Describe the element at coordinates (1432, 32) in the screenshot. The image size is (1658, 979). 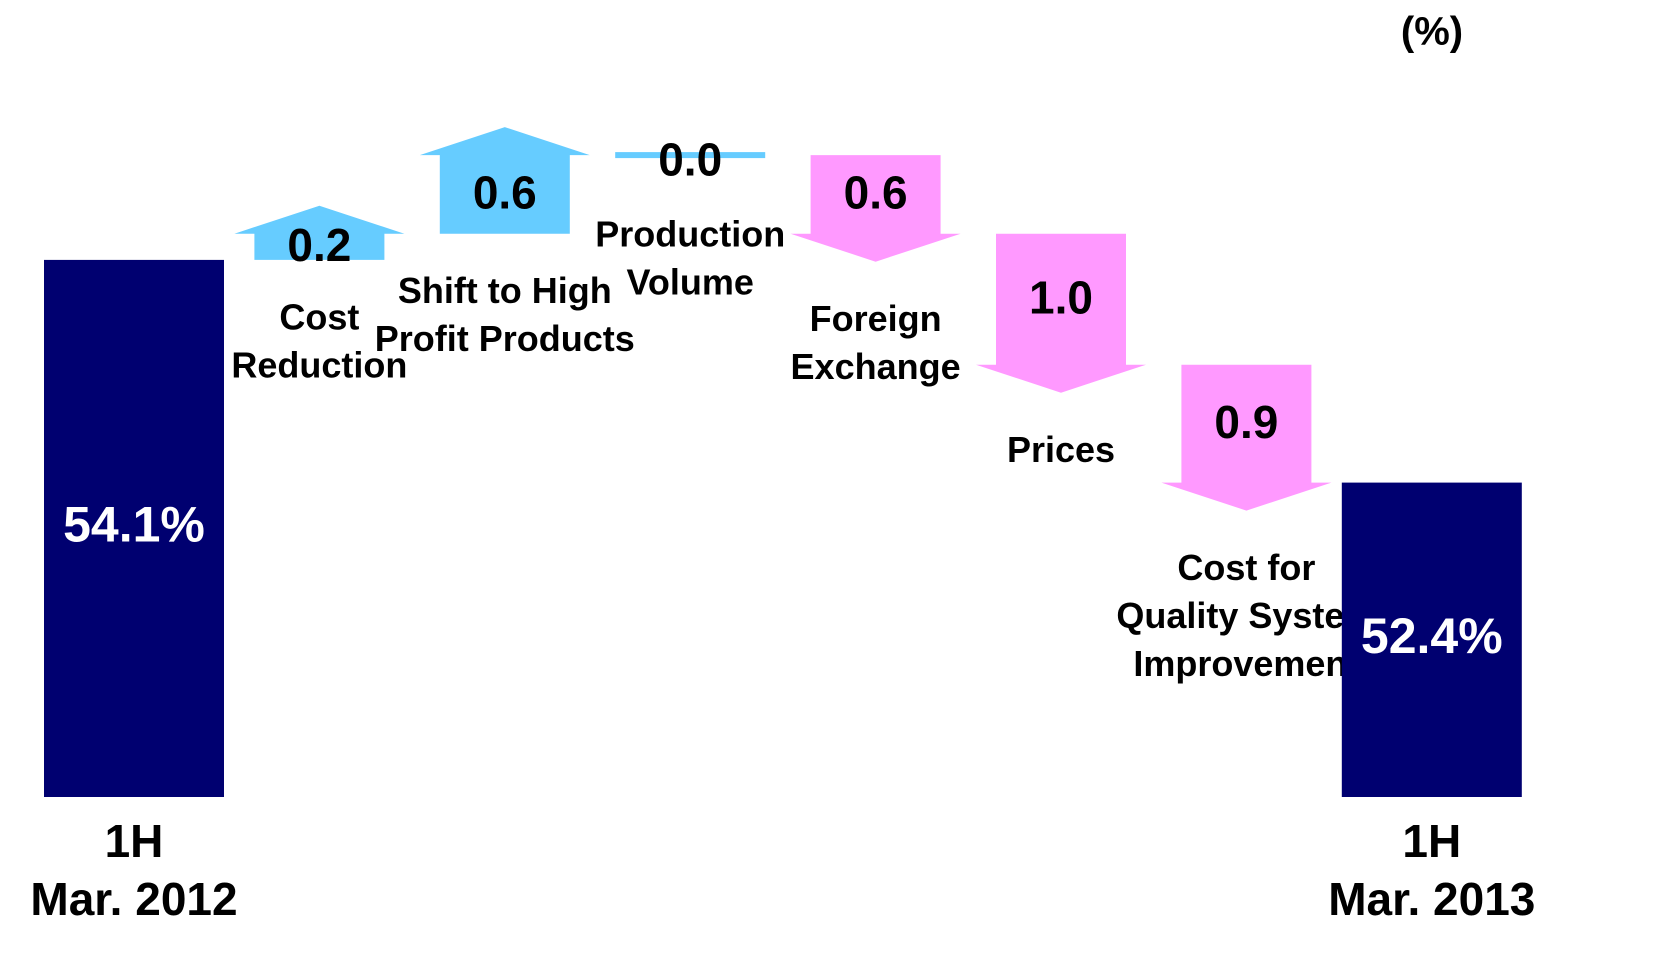
I see `unit-label: (%)` at that location.